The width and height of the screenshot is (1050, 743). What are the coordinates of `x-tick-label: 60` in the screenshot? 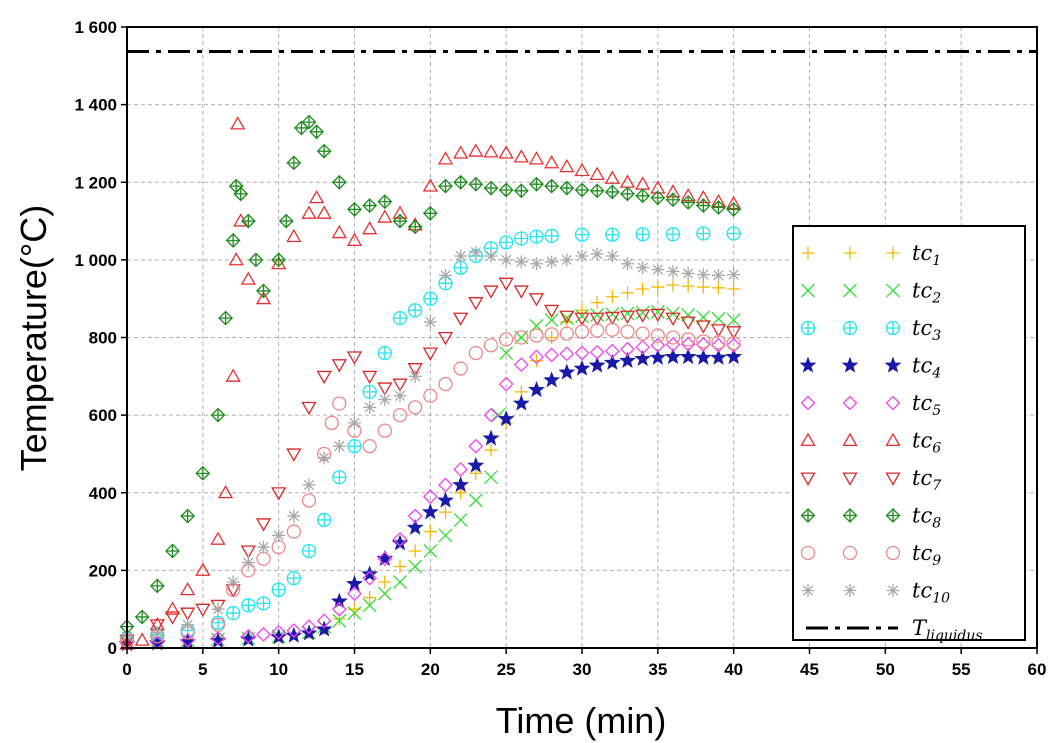 It's located at (1037, 669).